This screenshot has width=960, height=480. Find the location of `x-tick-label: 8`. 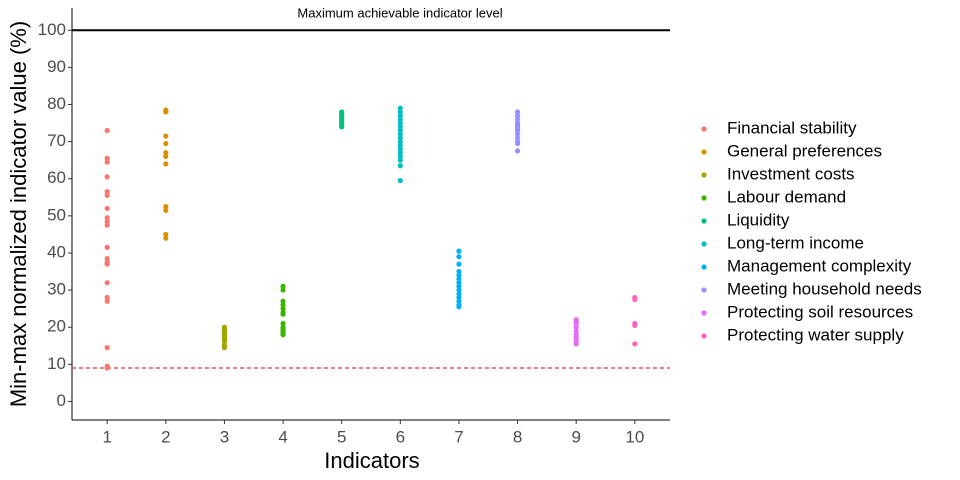

x-tick-label: 8 is located at coordinates (517, 436).